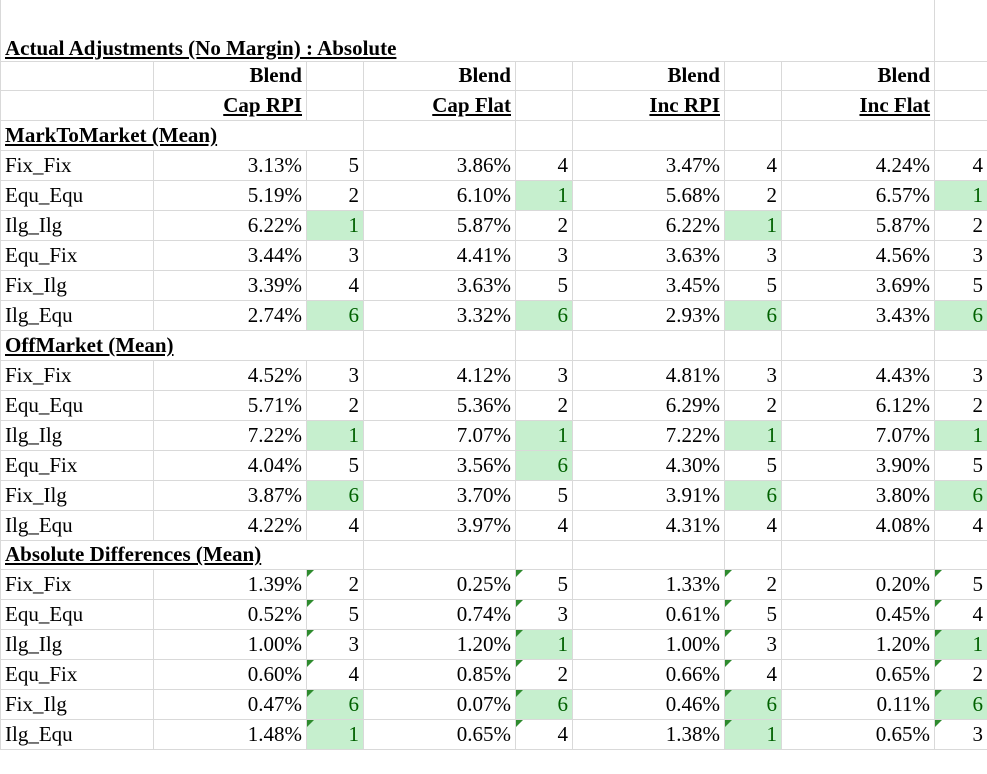 The height and width of the screenshot is (774, 987). I want to click on value-cell: 3.13%, so click(230, 166).